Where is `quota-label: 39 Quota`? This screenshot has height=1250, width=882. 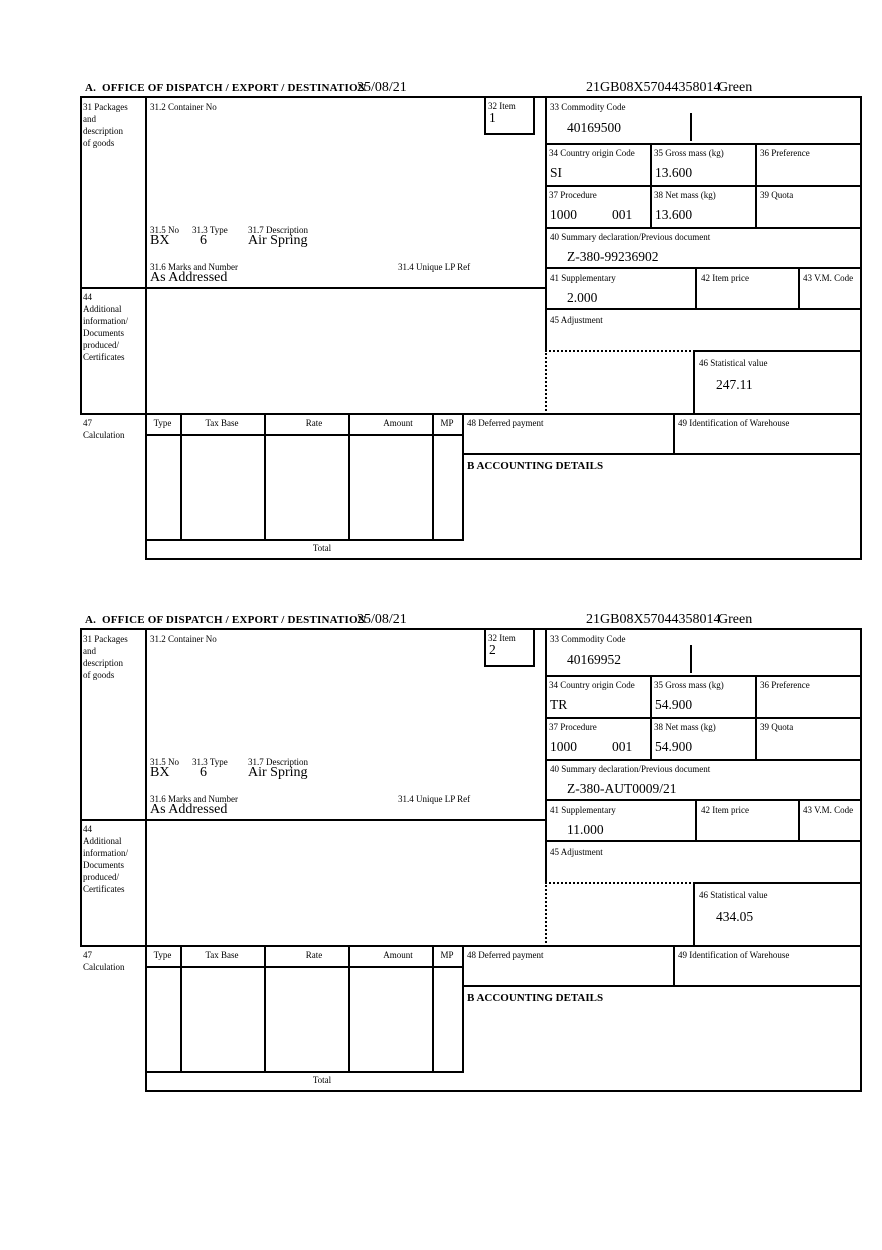
quota-label: 39 Quota is located at coordinates (777, 727).